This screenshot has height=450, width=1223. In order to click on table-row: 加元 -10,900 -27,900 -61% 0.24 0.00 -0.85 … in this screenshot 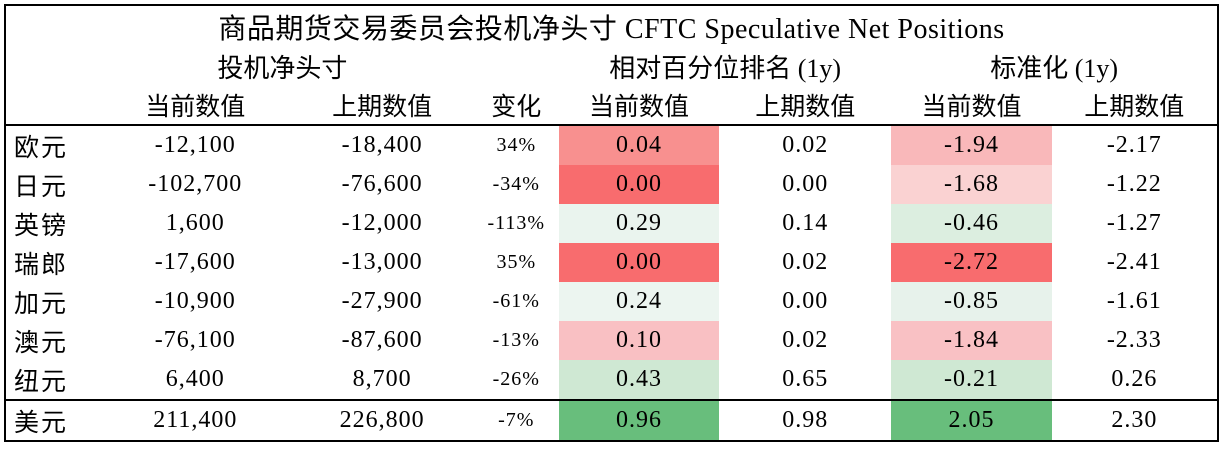, I will do `click(611, 301)`.